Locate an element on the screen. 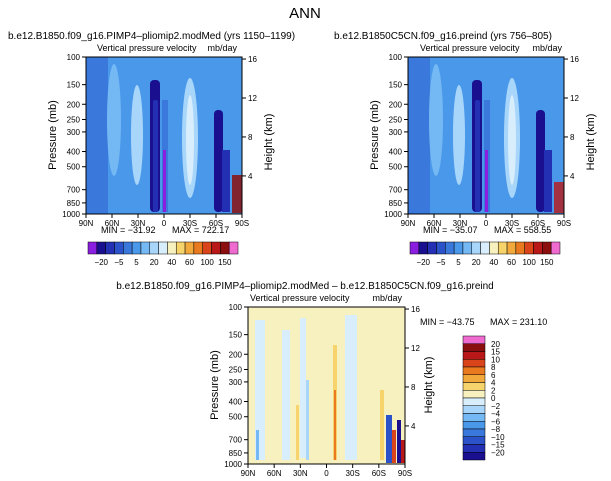 Image resolution: width=611 pixels, height=481 pixels. panel-1-cell-itcz-deep is located at coordinates (164, 181).